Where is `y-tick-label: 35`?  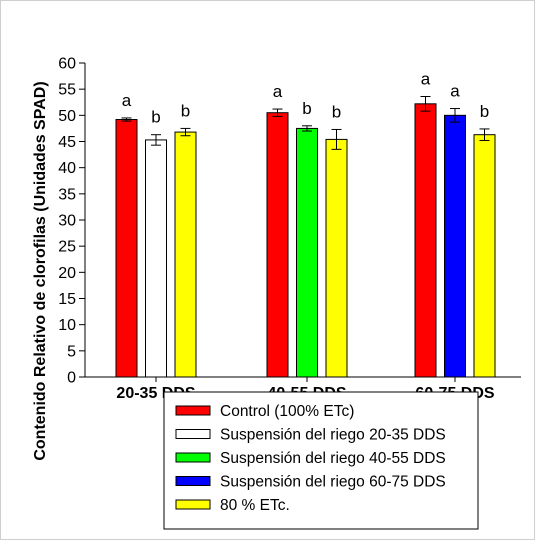
y-tick-label: 35 is located at coordinates (67, 194).